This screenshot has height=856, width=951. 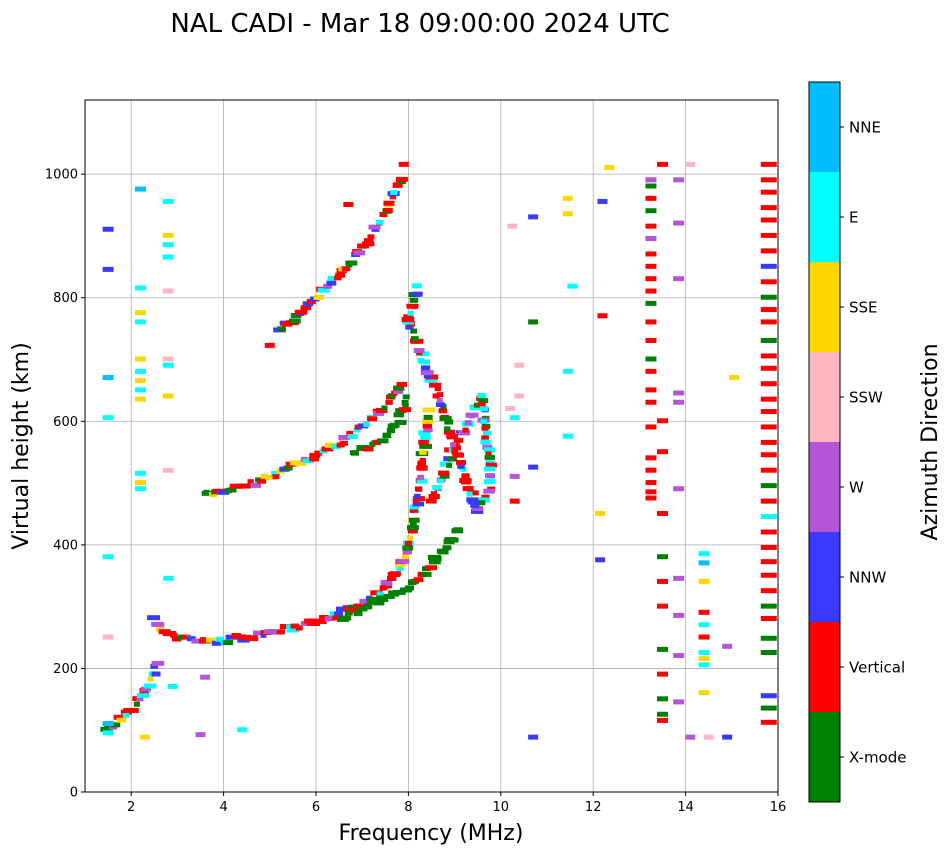 I want to click on x-tick-label: 16, so click(x=778, y=807).